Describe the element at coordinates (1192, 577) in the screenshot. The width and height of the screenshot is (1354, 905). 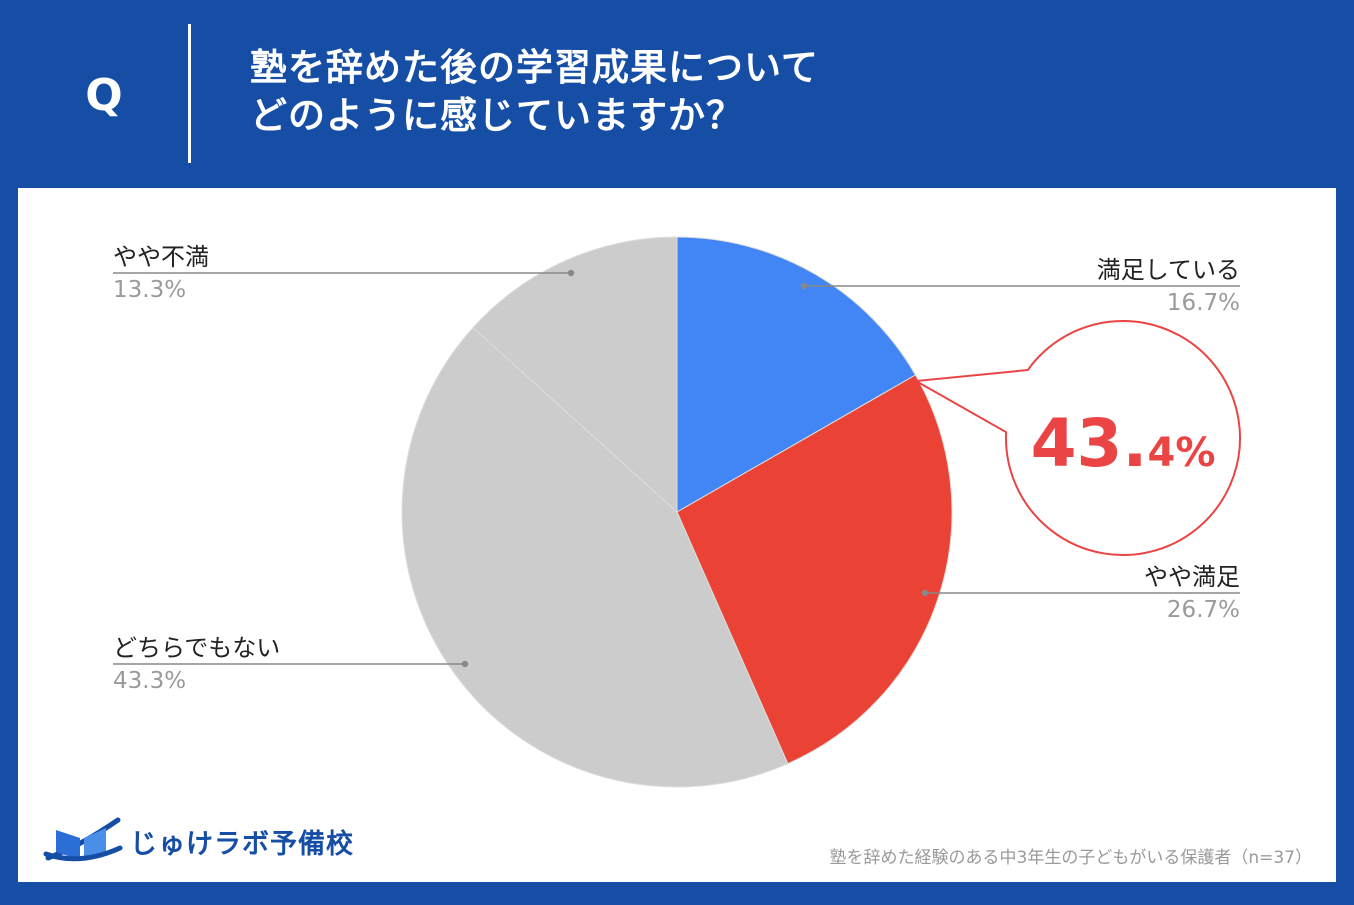
I see `slice-category-label: やや満足` at that location.